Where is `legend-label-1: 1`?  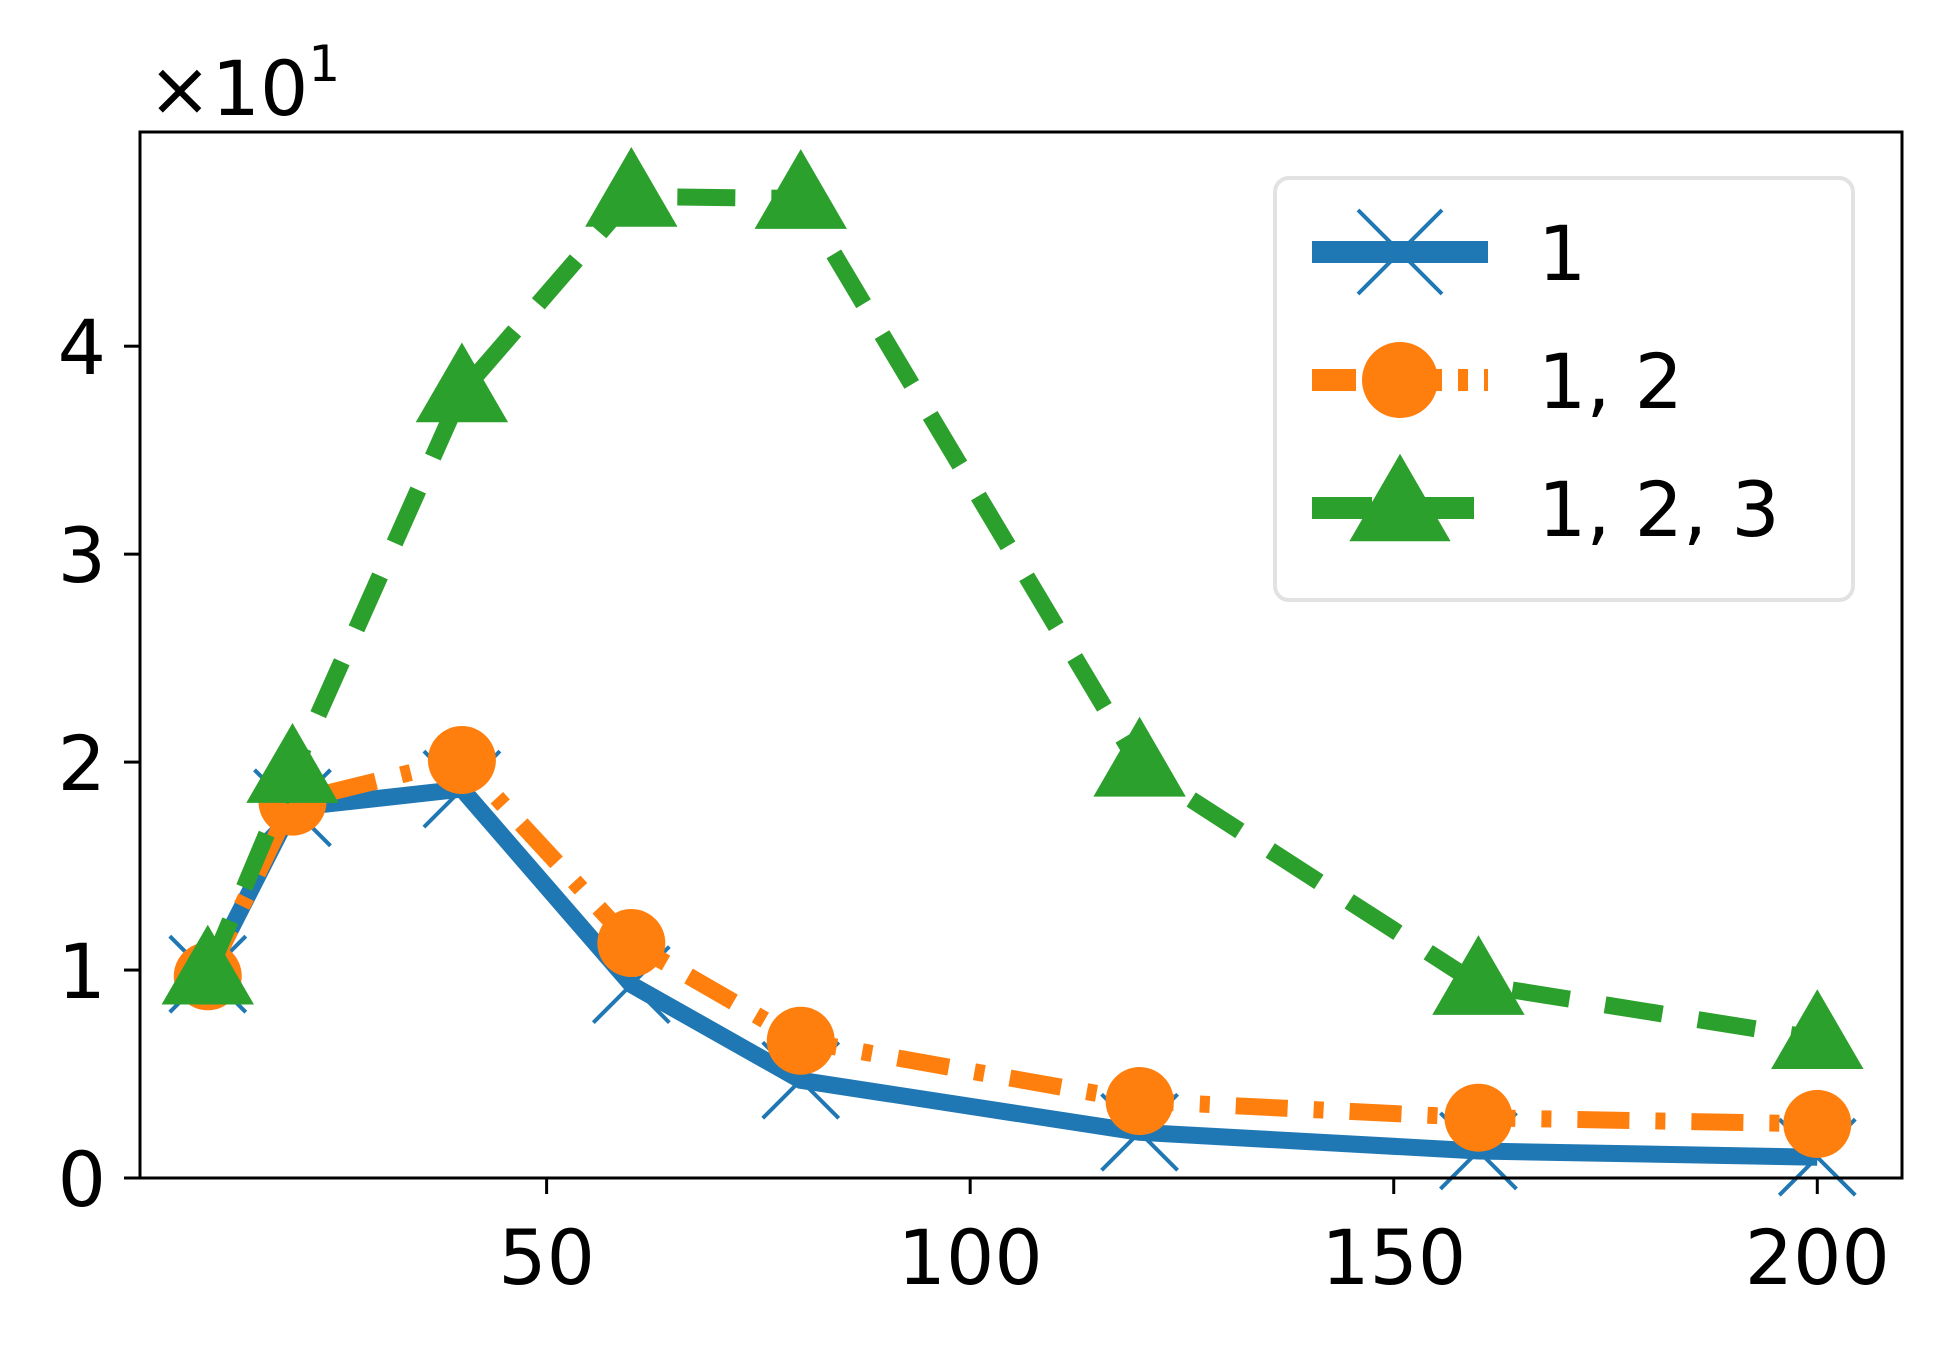
legend-label-1: 1 is located at coordinates (1562, 253).